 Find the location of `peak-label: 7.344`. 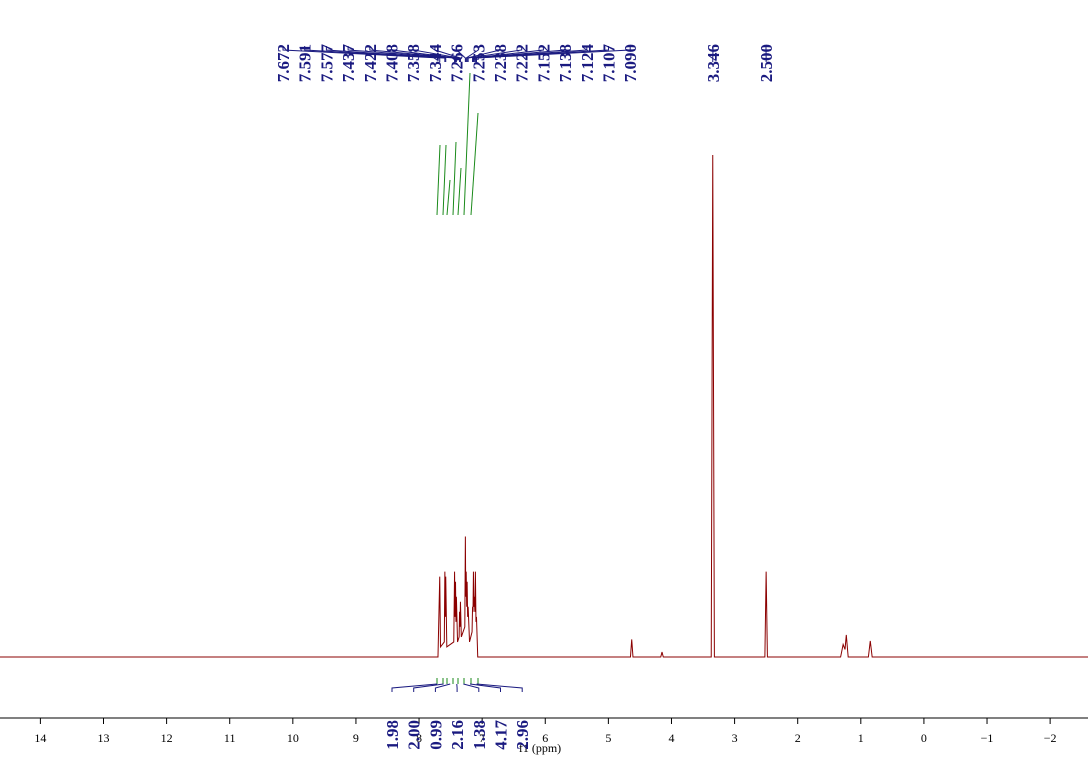

peak-label: 7.344 is located at coordinates (435, 63).